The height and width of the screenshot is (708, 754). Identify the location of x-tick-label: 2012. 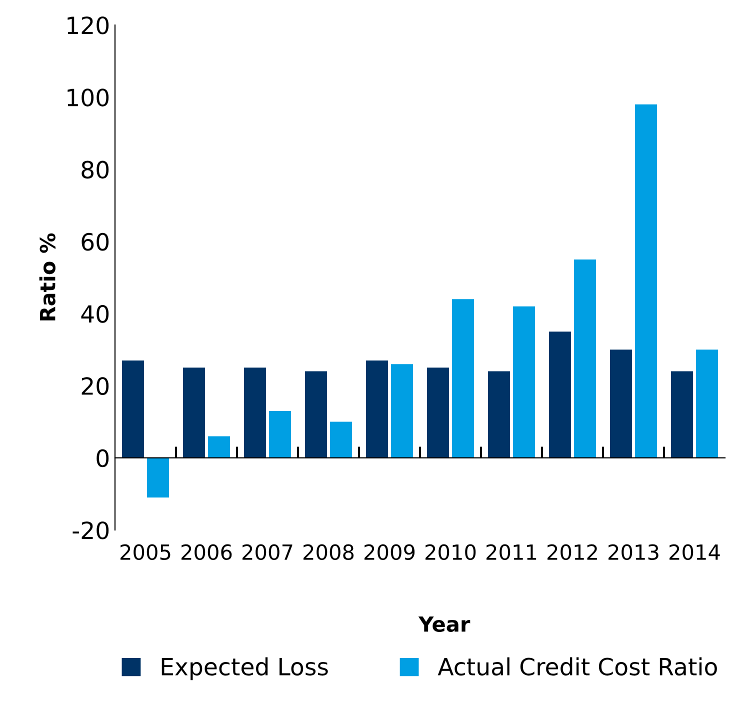
(572, 552).